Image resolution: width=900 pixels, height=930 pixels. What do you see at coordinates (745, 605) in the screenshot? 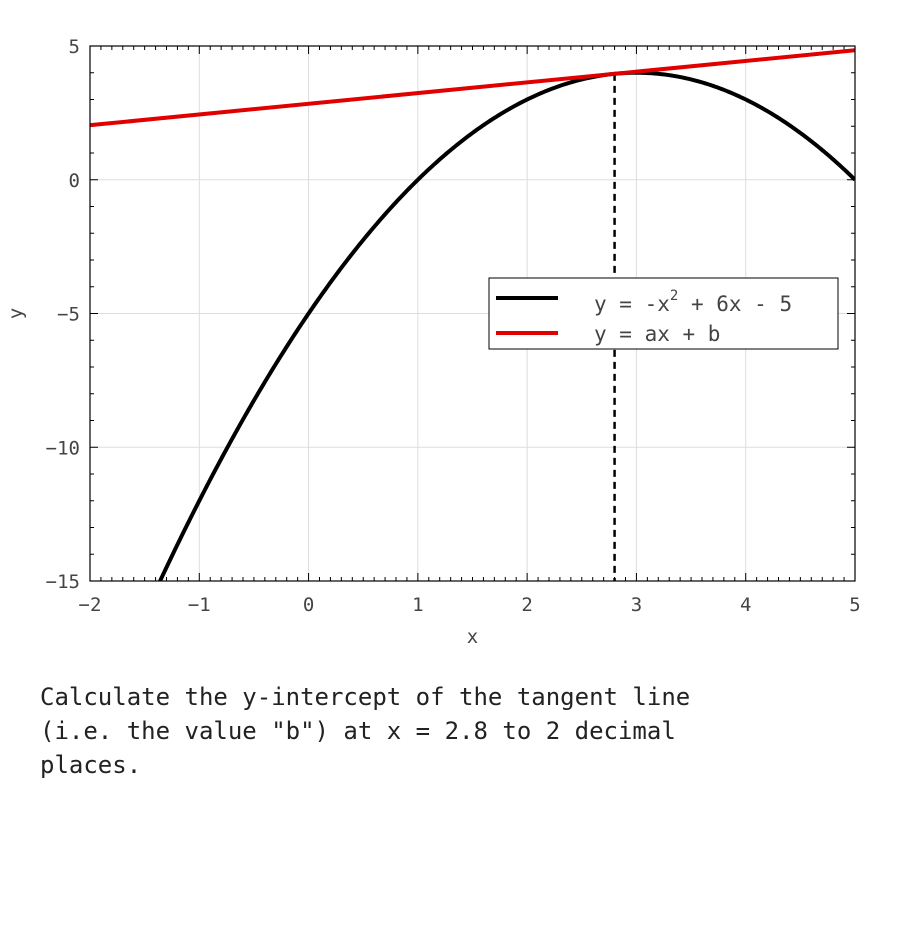
I see `x-tick-label: 4` at bounding box center [745, 605].